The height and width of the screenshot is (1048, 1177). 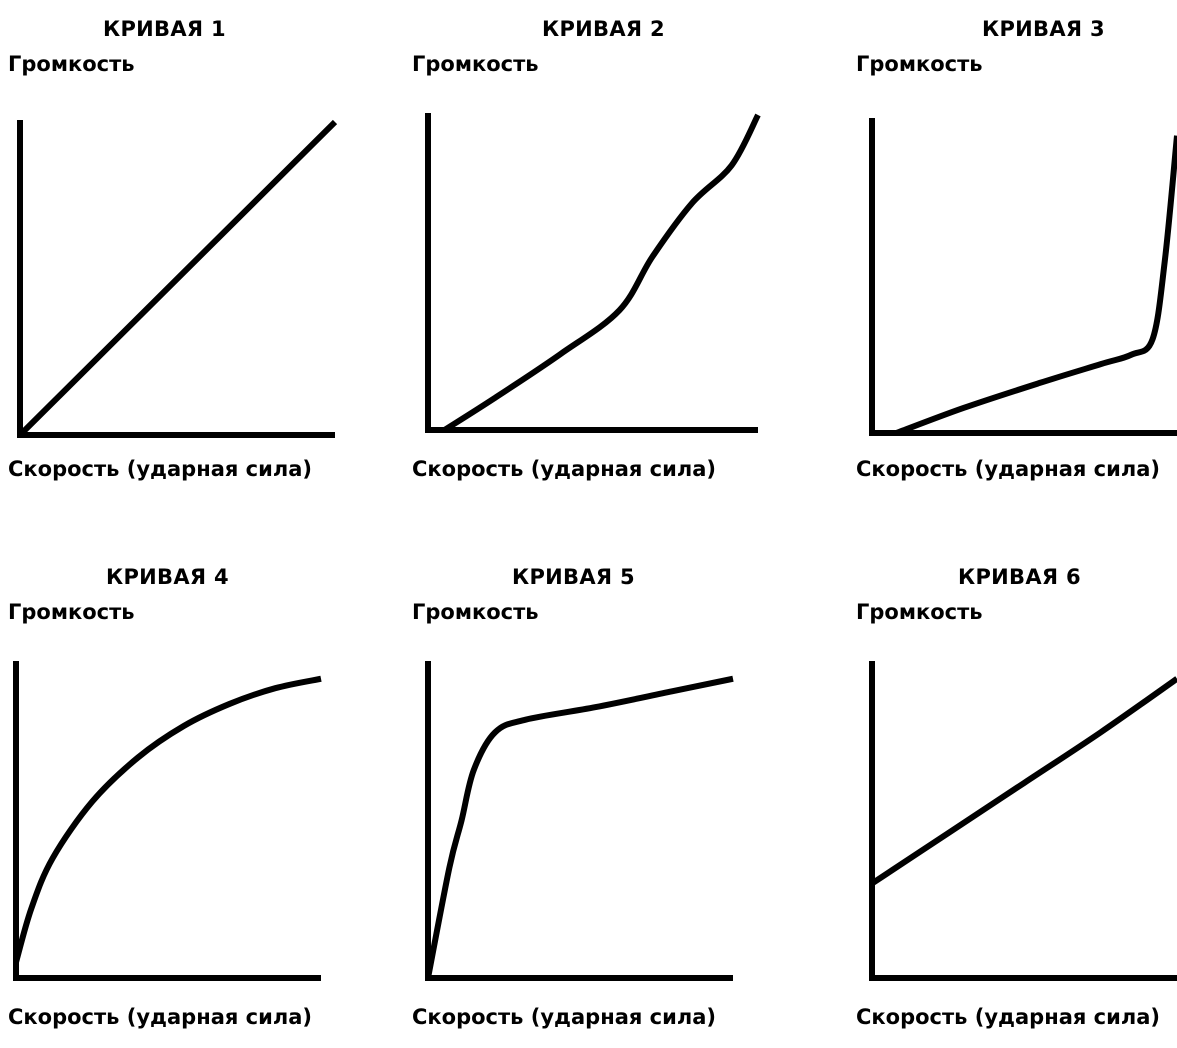 I want to click on chart-title: КРИВАЯ 1, so click(x=164, y=29).